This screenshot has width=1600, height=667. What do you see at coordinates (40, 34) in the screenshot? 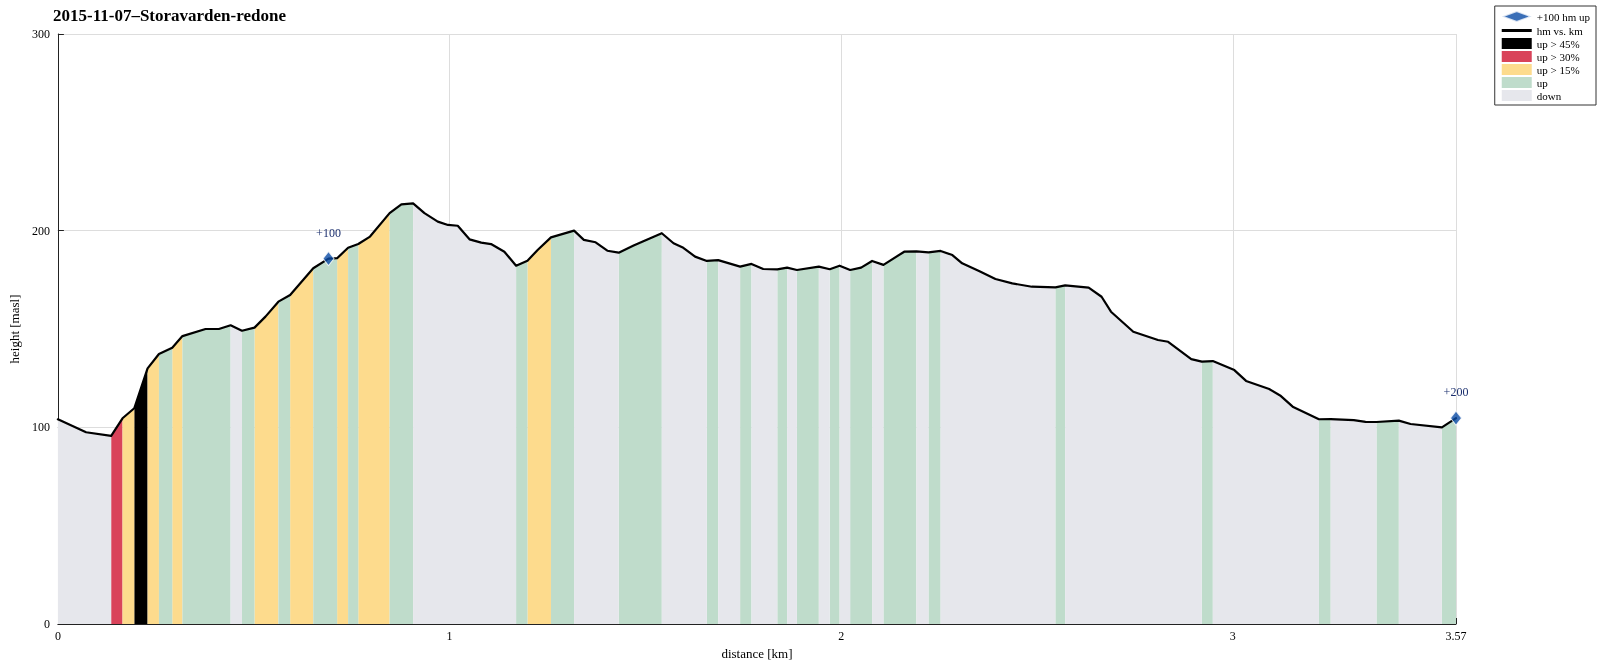
I see `y-tick-label: 300` at bounding box center [40, 34].